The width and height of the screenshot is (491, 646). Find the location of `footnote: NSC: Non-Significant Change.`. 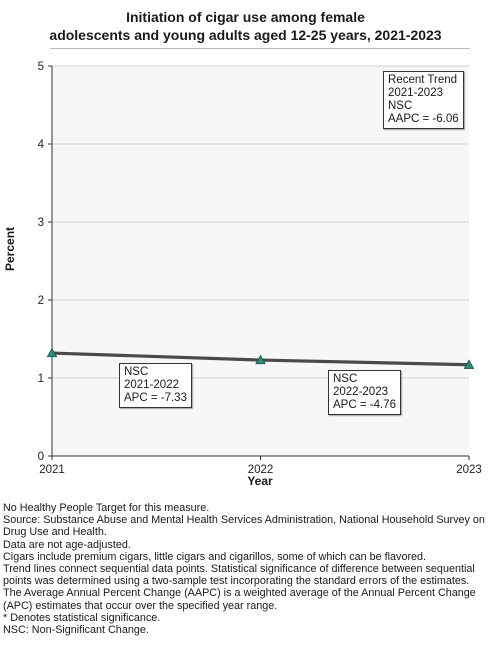

footnote: NSC: Non-Significant Change. is located at coordinates (76, 630).